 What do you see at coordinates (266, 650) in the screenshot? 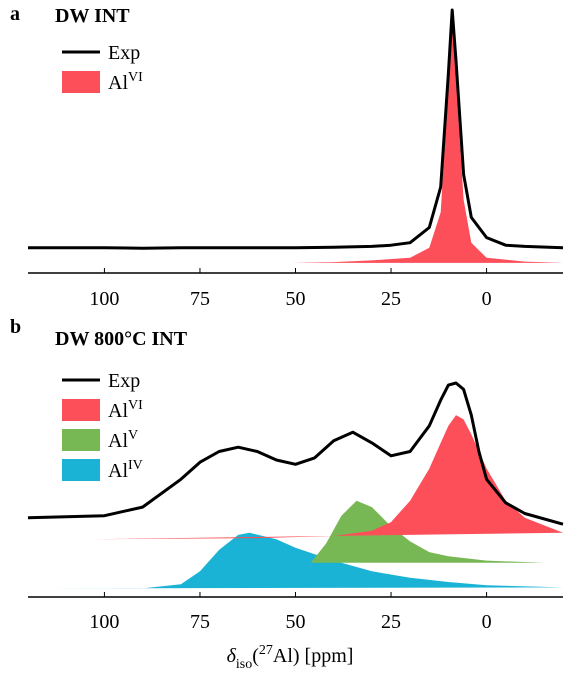
I see `x-label-part: 27` at bounding box center [266, 650].